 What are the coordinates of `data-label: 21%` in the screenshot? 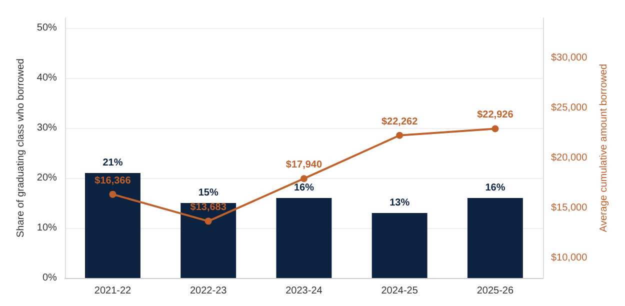 It's located at (112, 163).